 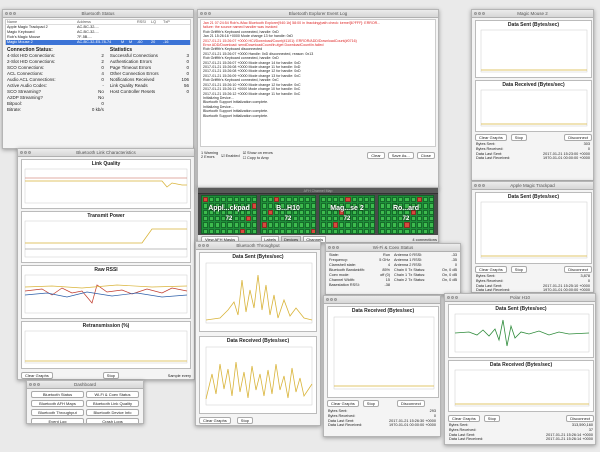 What do you see at coordinates (318, 14) in the screenshot?
I see `title-bar: Bluetooth Explorer Event Log` at bounding box center [318, 14].